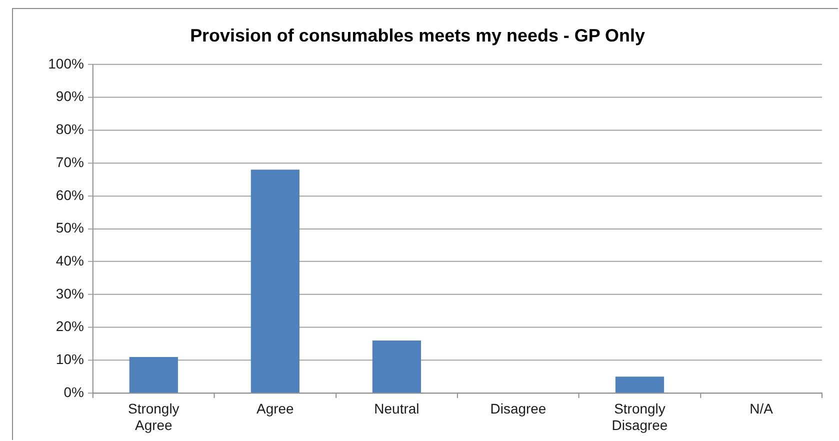 The height and width of the screenshot is (441, 839). What do you see at coordinates (762, 408) in the screenshot?
I see `x-tick-label: N/A` at bounding box center [762, 408].